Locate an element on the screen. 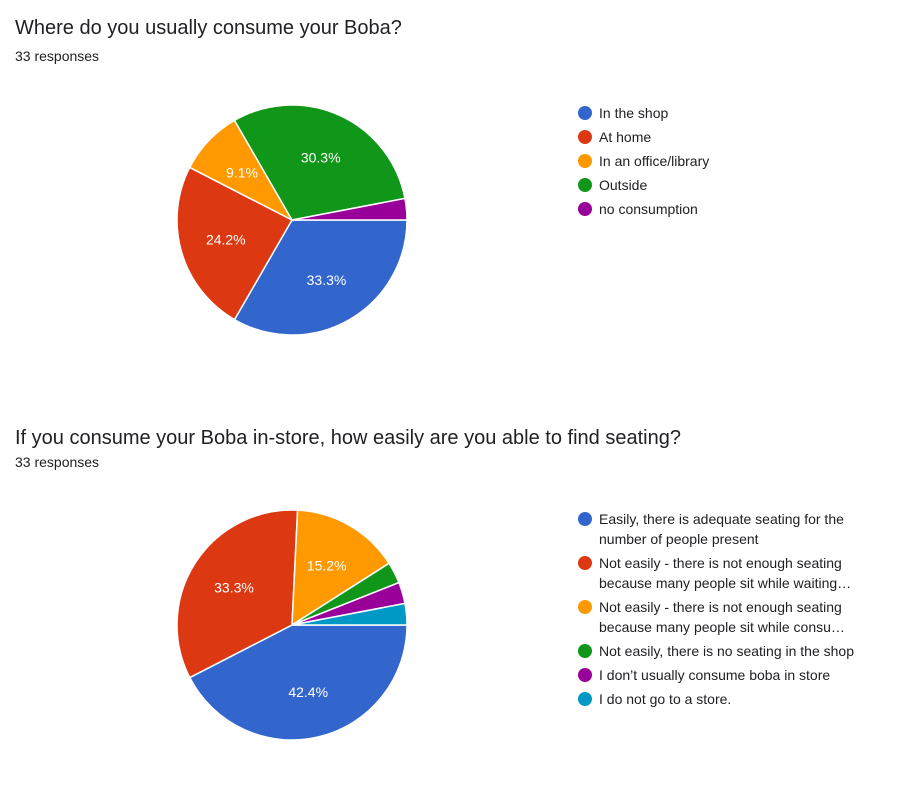 The image size is (904, 789). pie-chart: 42.4% 33.3% 15.2% is located at coordinates (292, 625).